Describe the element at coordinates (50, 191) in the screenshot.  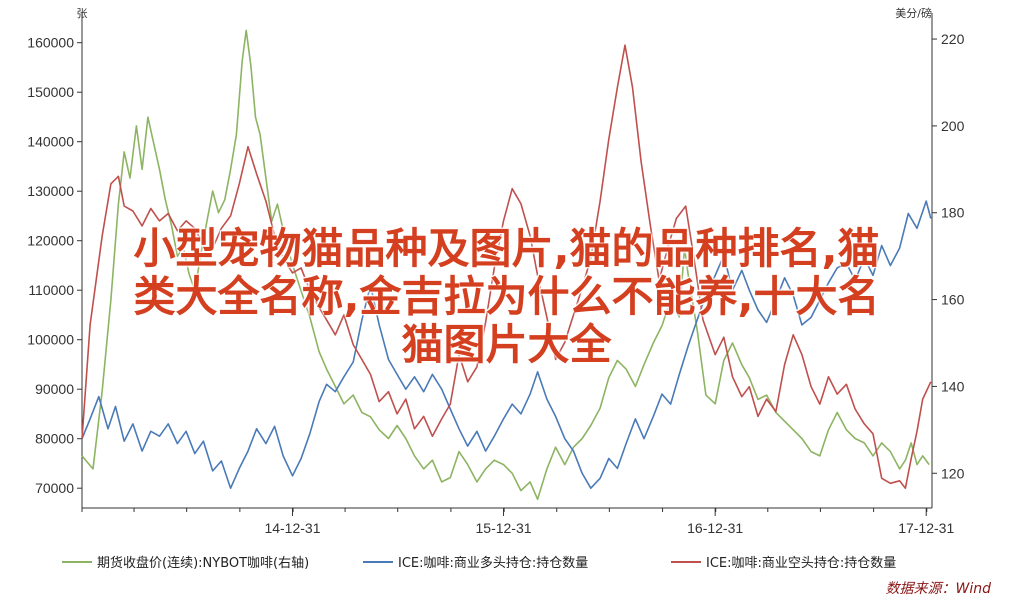
I see `left-tick-label: 130000` at that location.